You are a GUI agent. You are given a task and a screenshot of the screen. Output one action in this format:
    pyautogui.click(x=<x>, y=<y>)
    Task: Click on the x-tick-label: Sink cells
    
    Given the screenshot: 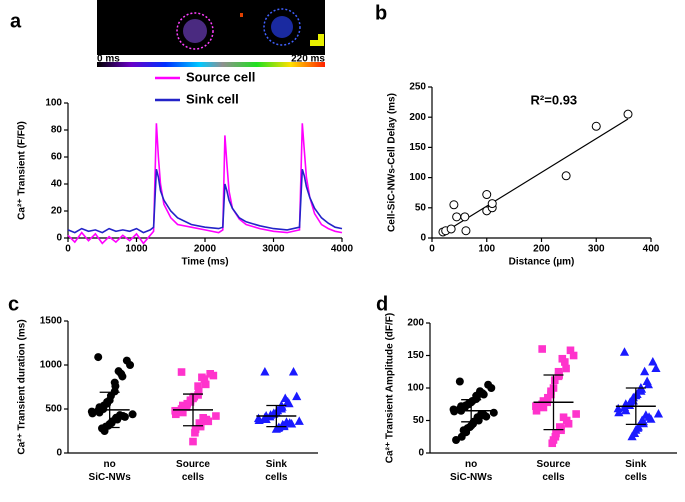 What is the action you would take?
    pyautogui.click(x=276, y=471)
    